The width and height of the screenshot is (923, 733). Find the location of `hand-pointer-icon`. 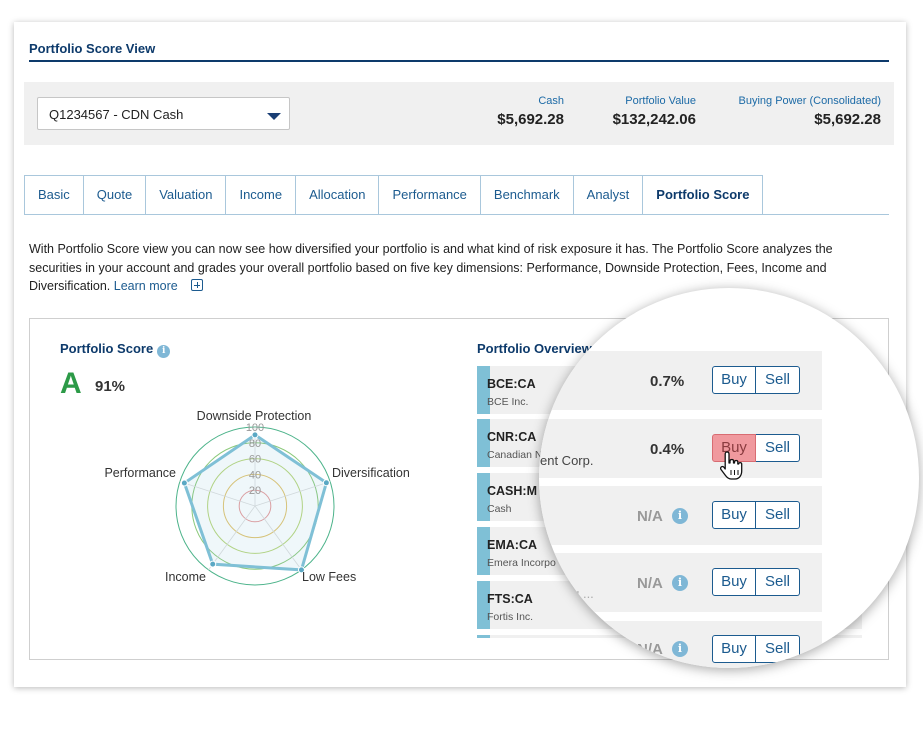

hand-pointer-icon is located at coordinates (731, 465).